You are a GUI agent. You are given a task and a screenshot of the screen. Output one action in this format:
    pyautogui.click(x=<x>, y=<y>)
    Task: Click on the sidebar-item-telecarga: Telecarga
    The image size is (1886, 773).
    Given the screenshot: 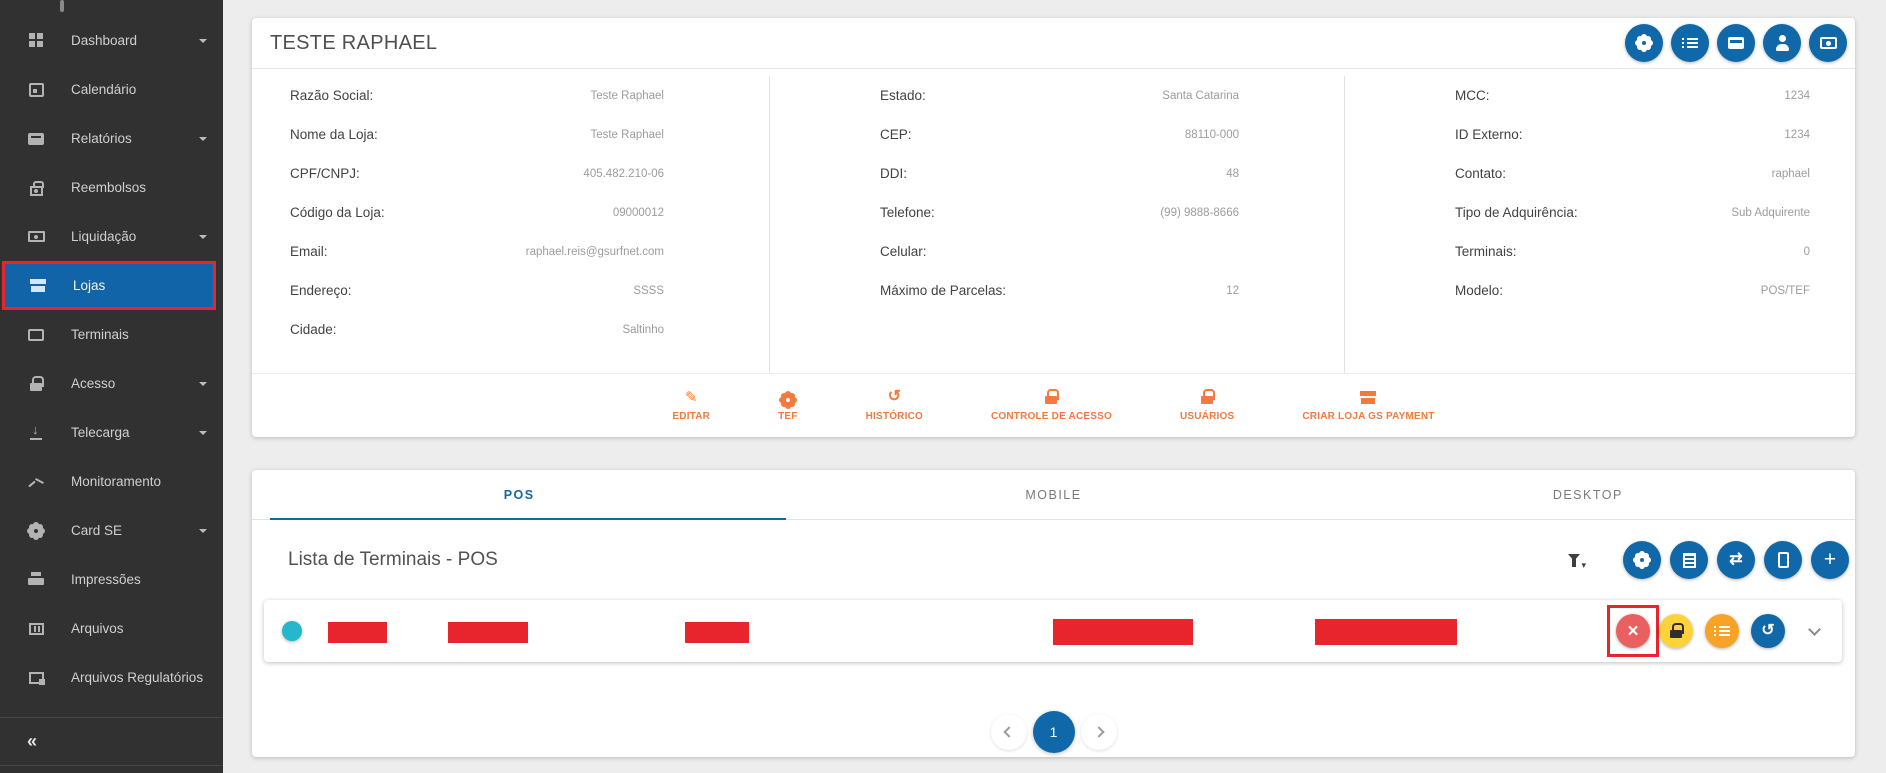 What is the action you would take?
    pyautogui.click(x=111, y=432)
    